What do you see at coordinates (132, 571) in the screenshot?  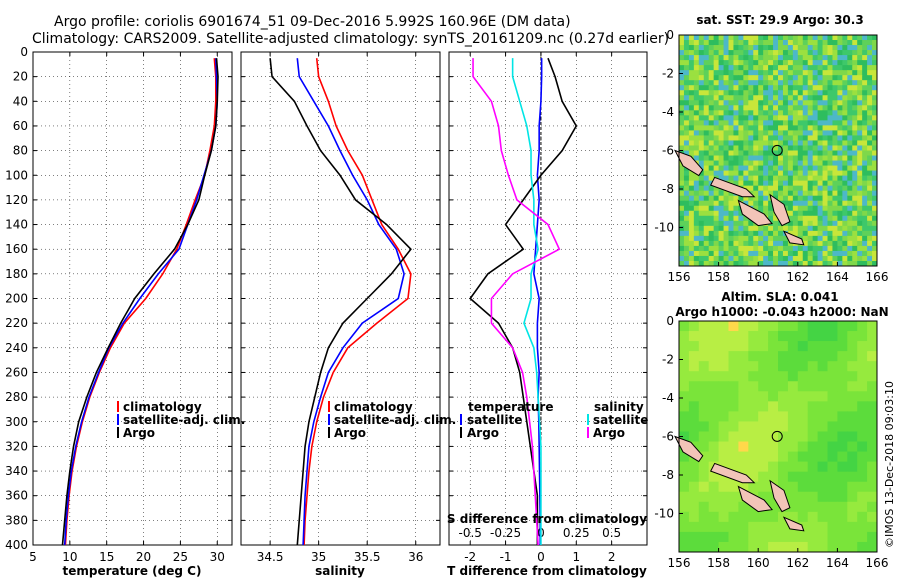 I see `temperature-axis-label: temperature (deg C)` at bounding box center [132, 571].